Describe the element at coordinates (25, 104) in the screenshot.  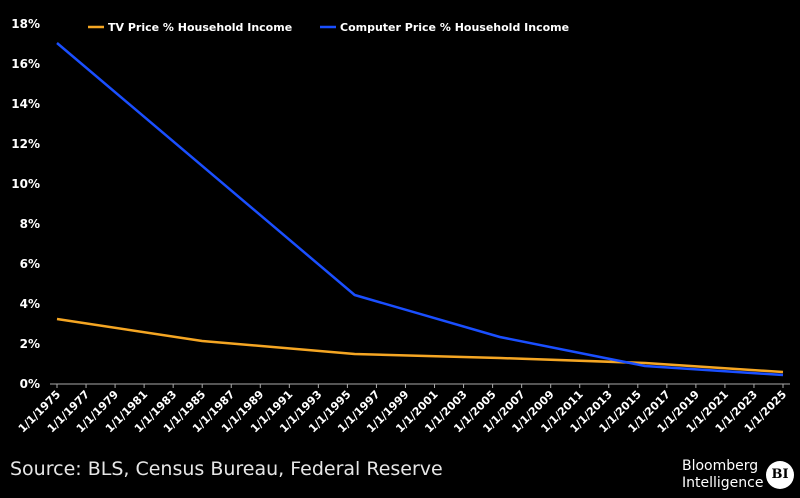
I see `y-tick-label: 14%` at that location.